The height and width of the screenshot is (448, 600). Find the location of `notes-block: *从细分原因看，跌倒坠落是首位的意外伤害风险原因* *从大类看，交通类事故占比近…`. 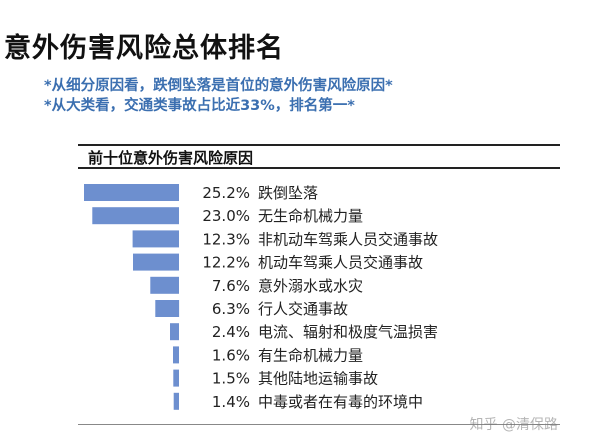

notes-block: *从细分原因看，跌倒坠落是首位的意外伤害风险原因* *从大类看，交通类事故占比近… is located at coordinates (218, 96).